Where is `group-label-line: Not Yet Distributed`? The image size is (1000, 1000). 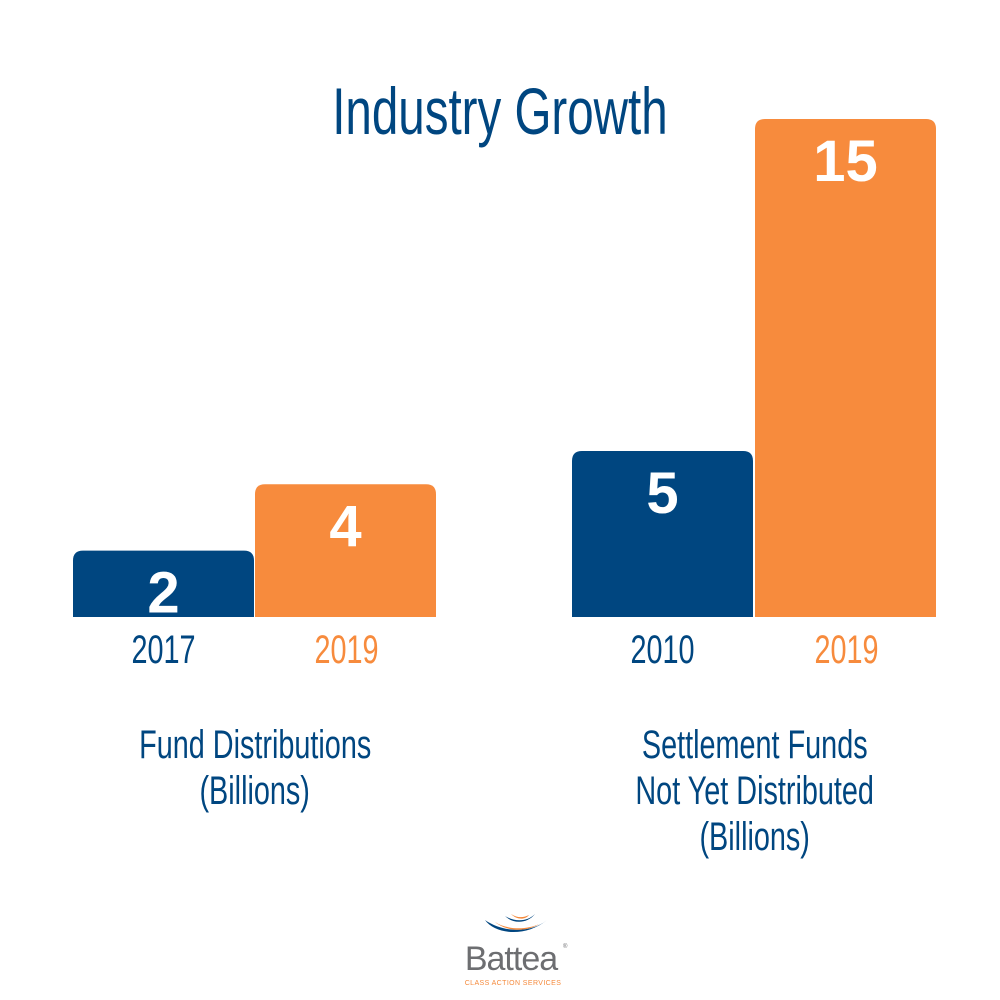
group-label-line: Not Yet Distributed is located at coordinates (755, 791).